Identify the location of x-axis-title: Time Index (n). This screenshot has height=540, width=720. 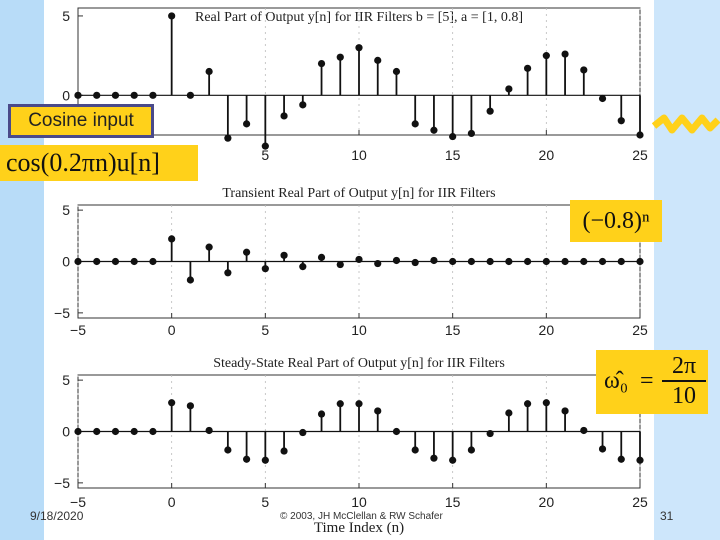
(359, 528).